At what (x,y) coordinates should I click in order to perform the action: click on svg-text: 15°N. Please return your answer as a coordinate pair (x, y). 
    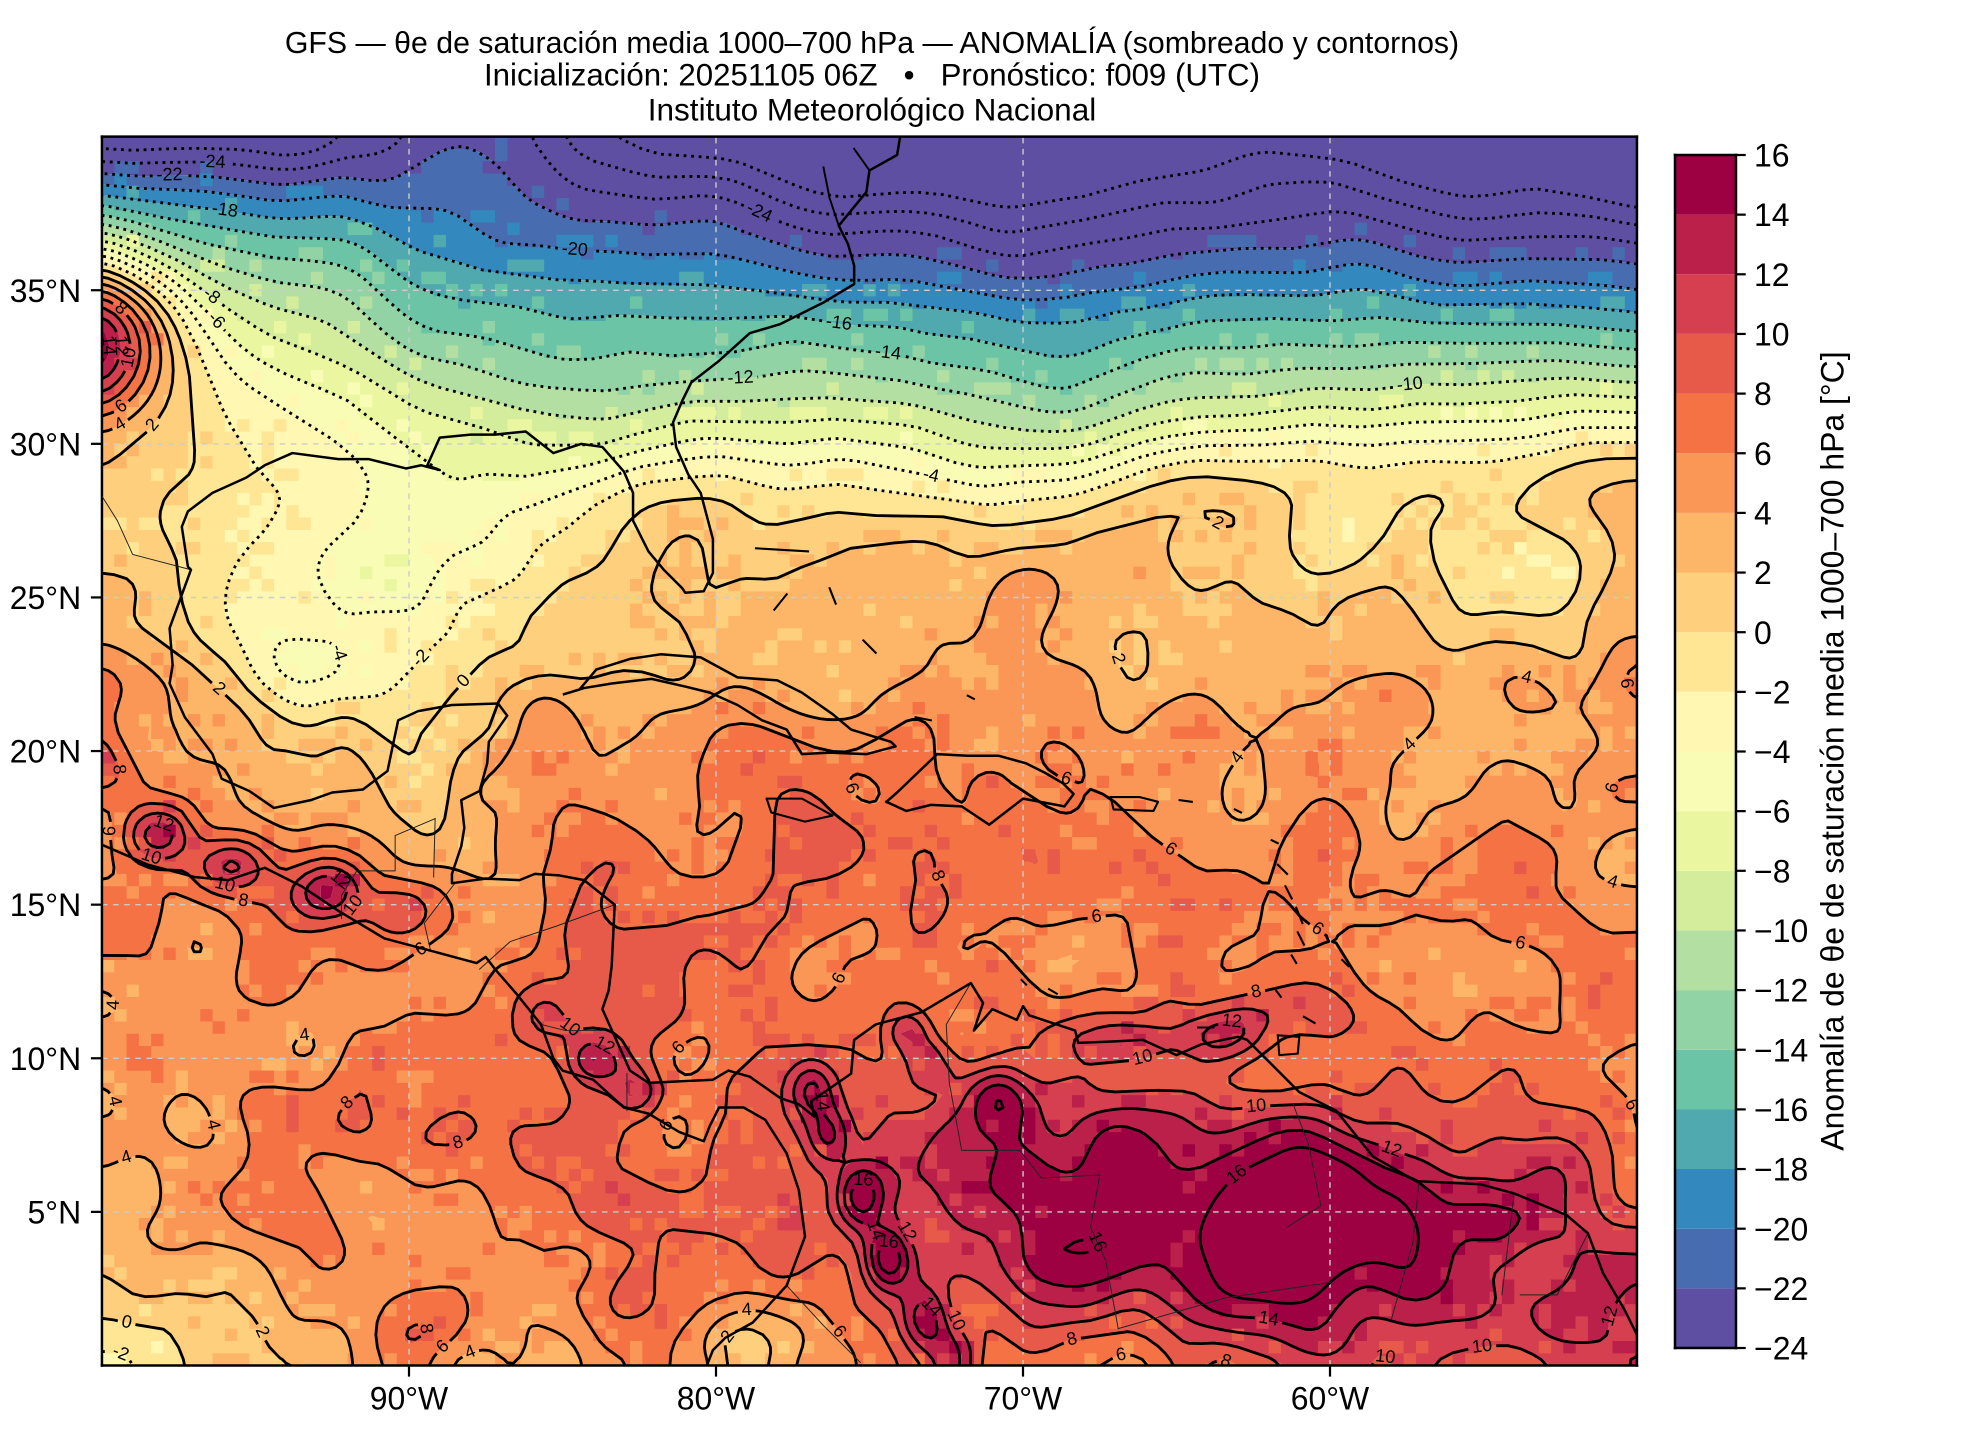
    Looking at the image, I should click on (45, 905).